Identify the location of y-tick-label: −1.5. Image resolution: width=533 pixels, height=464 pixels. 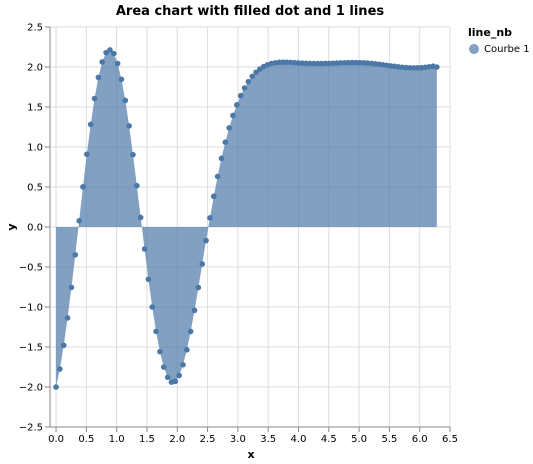
(31, 348).